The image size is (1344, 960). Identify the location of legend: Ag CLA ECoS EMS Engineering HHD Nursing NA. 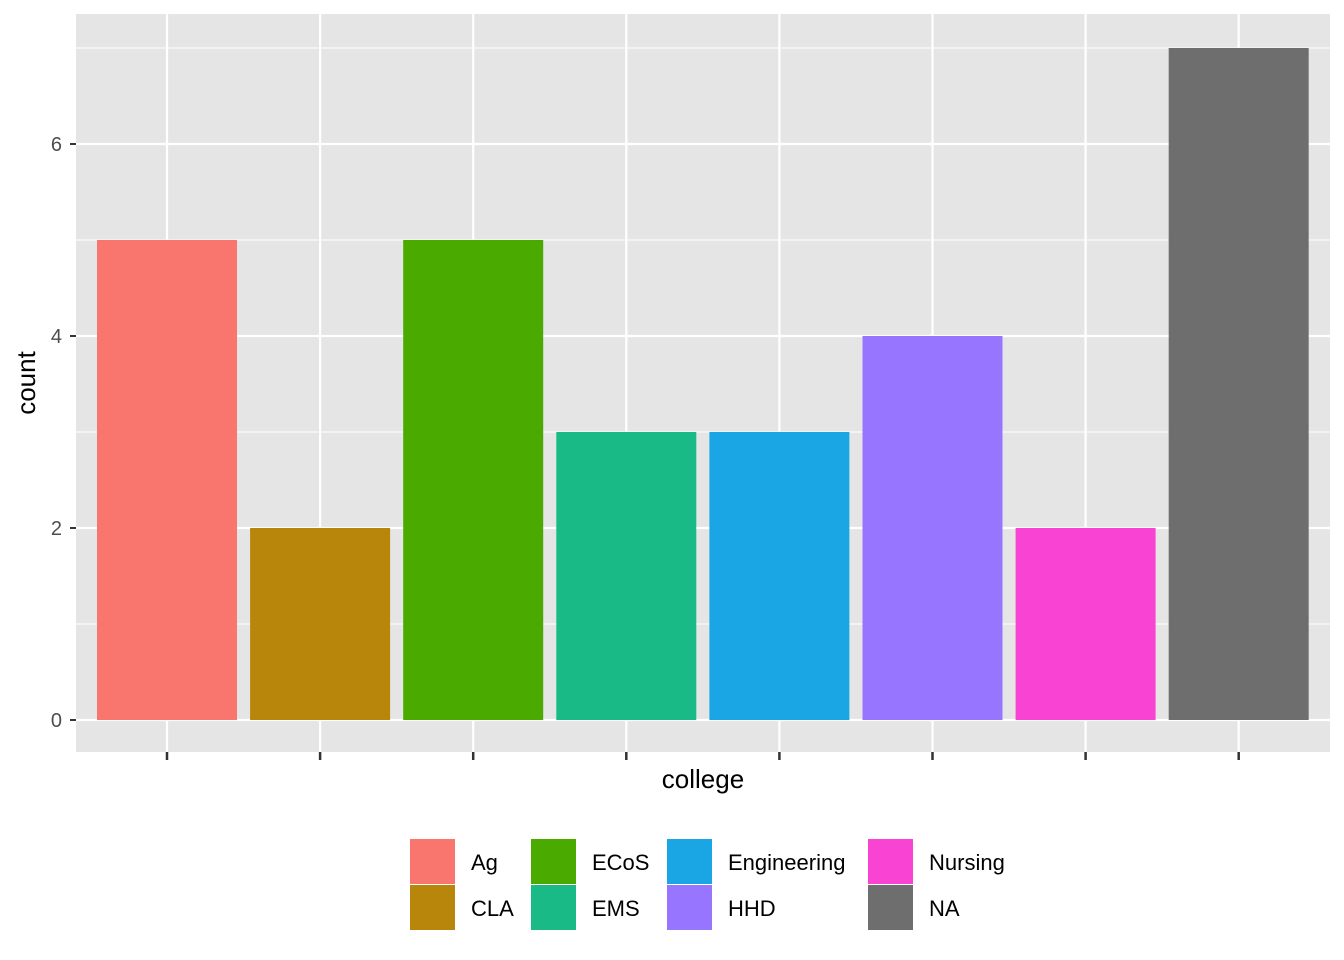
(707, 884).